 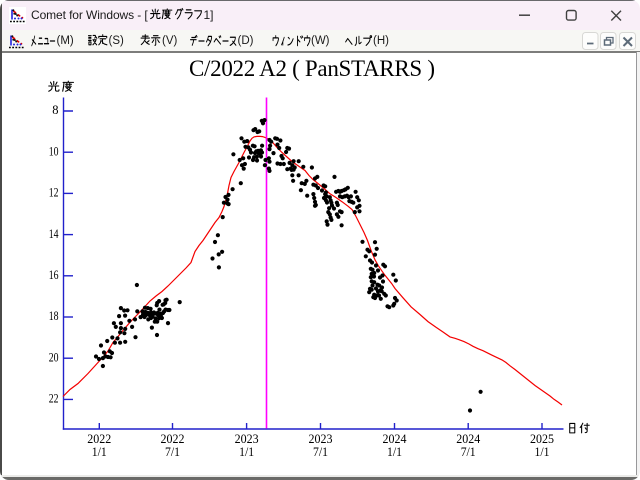 I want to click on svg-text: 2025, so click(x=542, y=438).